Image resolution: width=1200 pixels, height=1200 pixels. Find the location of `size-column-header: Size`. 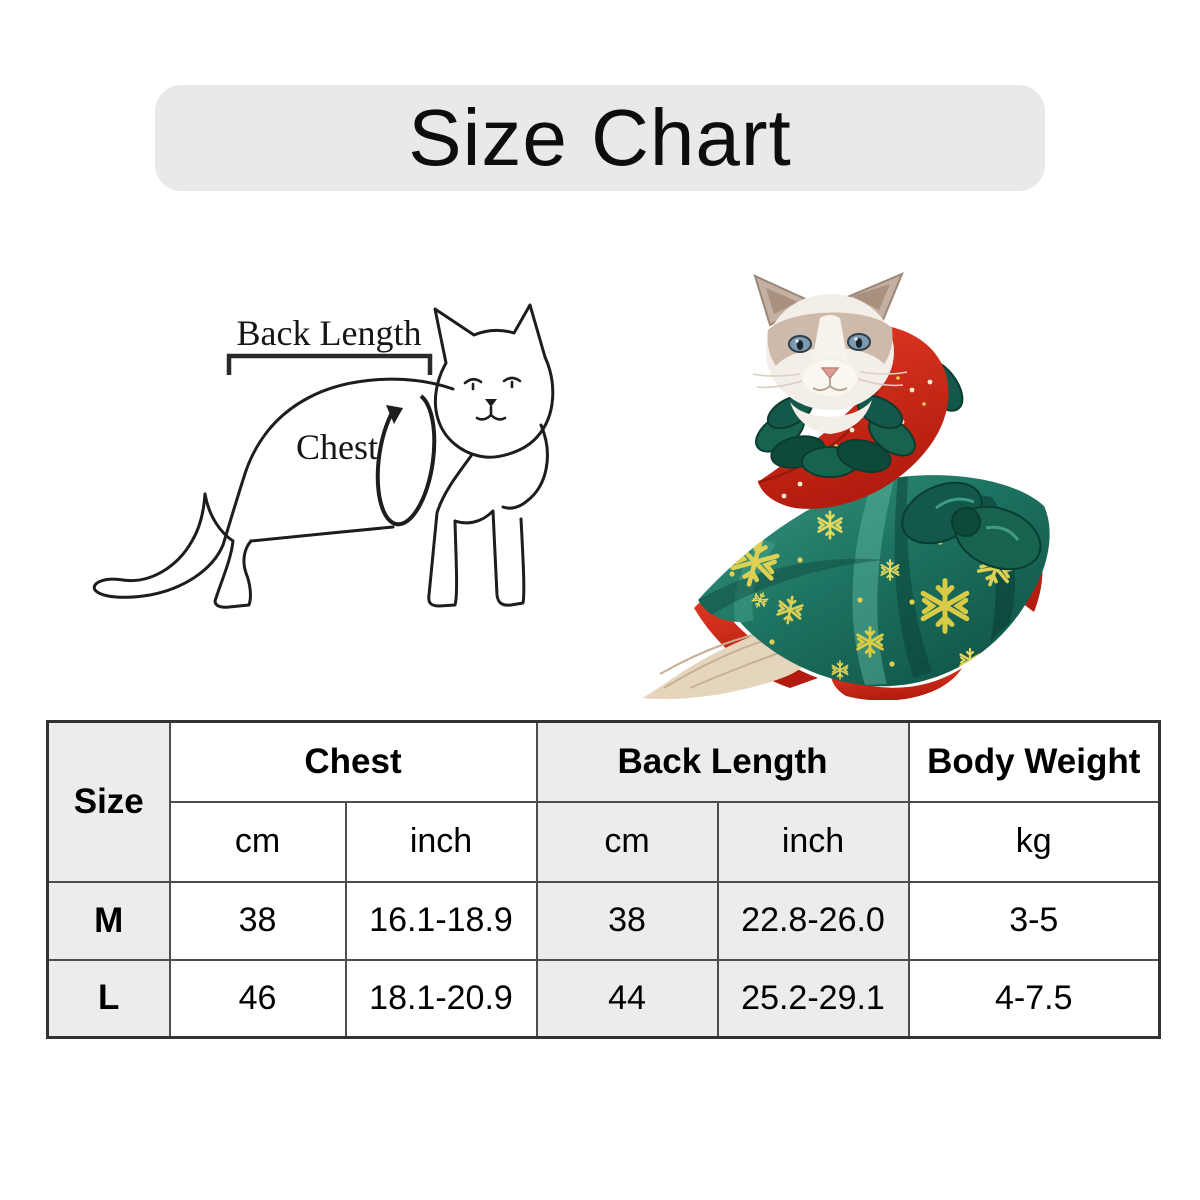

size-column-header: Size is located at coordinates (108, 801).